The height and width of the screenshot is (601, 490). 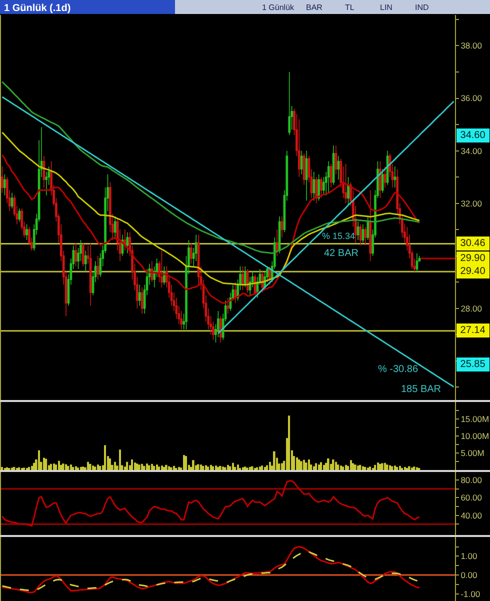 What do you see at coordinates (279, 7) in the screenshot?
I see `text: 1 Günlük` at bounding box center [279, 7].